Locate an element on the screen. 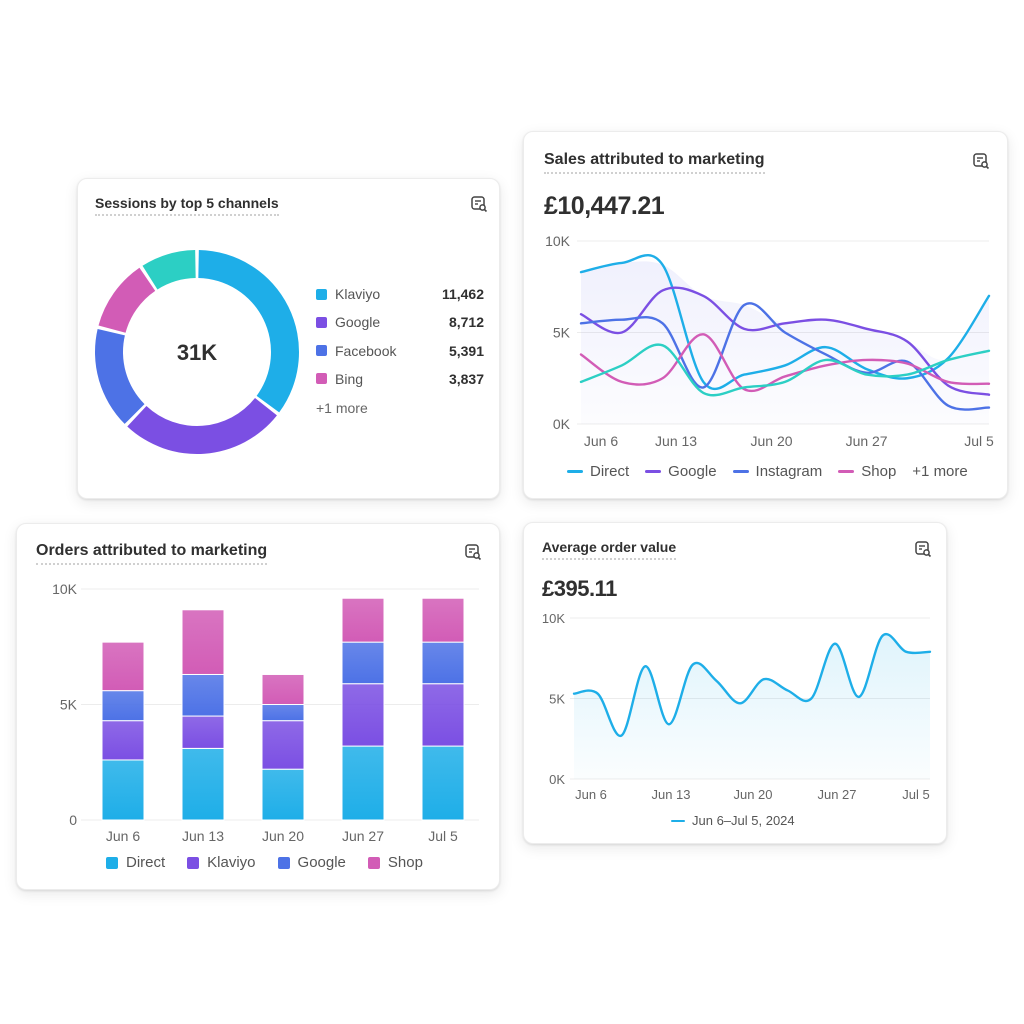 This screenshot has height=1024, width=1024. donut-center-value: 31K is located at coordinates (197, 352).